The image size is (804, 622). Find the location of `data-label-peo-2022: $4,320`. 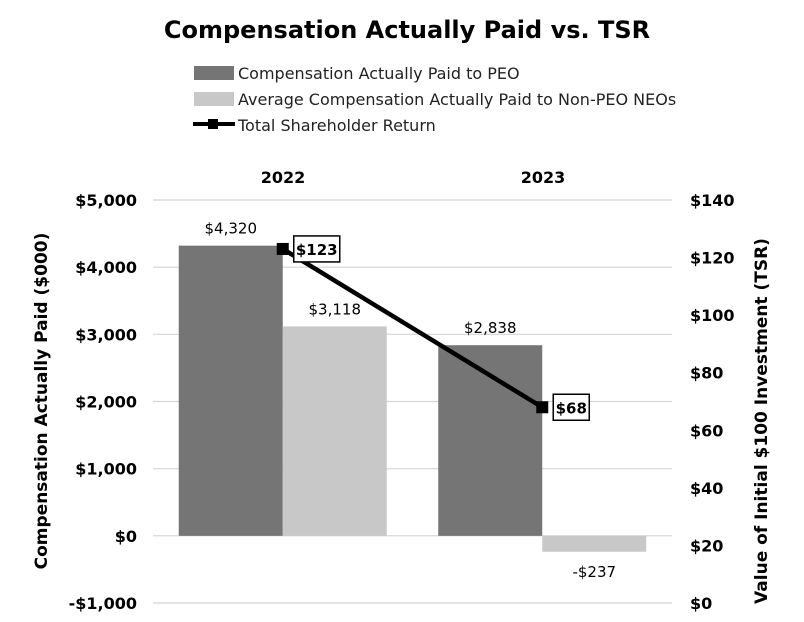

data-label-peo-2022: $4,320 is located at coordinates (231, 229).